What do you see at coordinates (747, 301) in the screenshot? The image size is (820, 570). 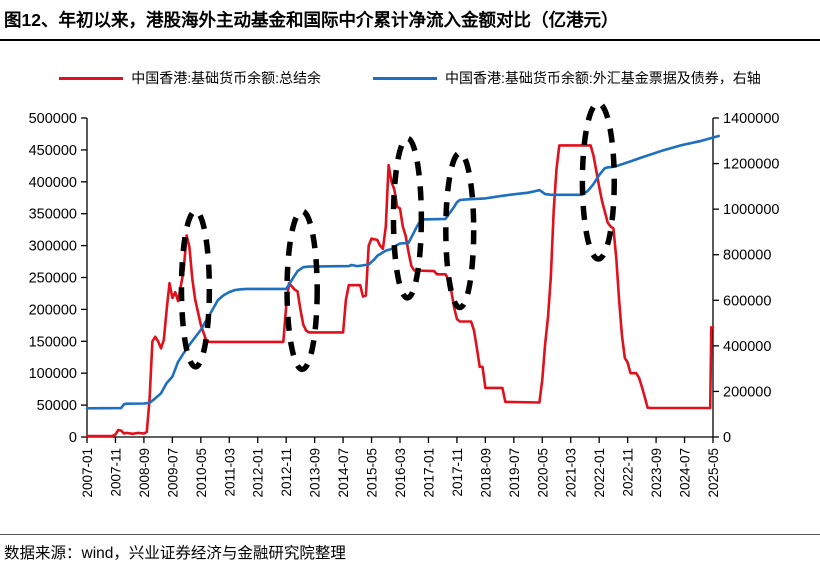 I see `svg-text: 600000` at bounding box center [747, 301].